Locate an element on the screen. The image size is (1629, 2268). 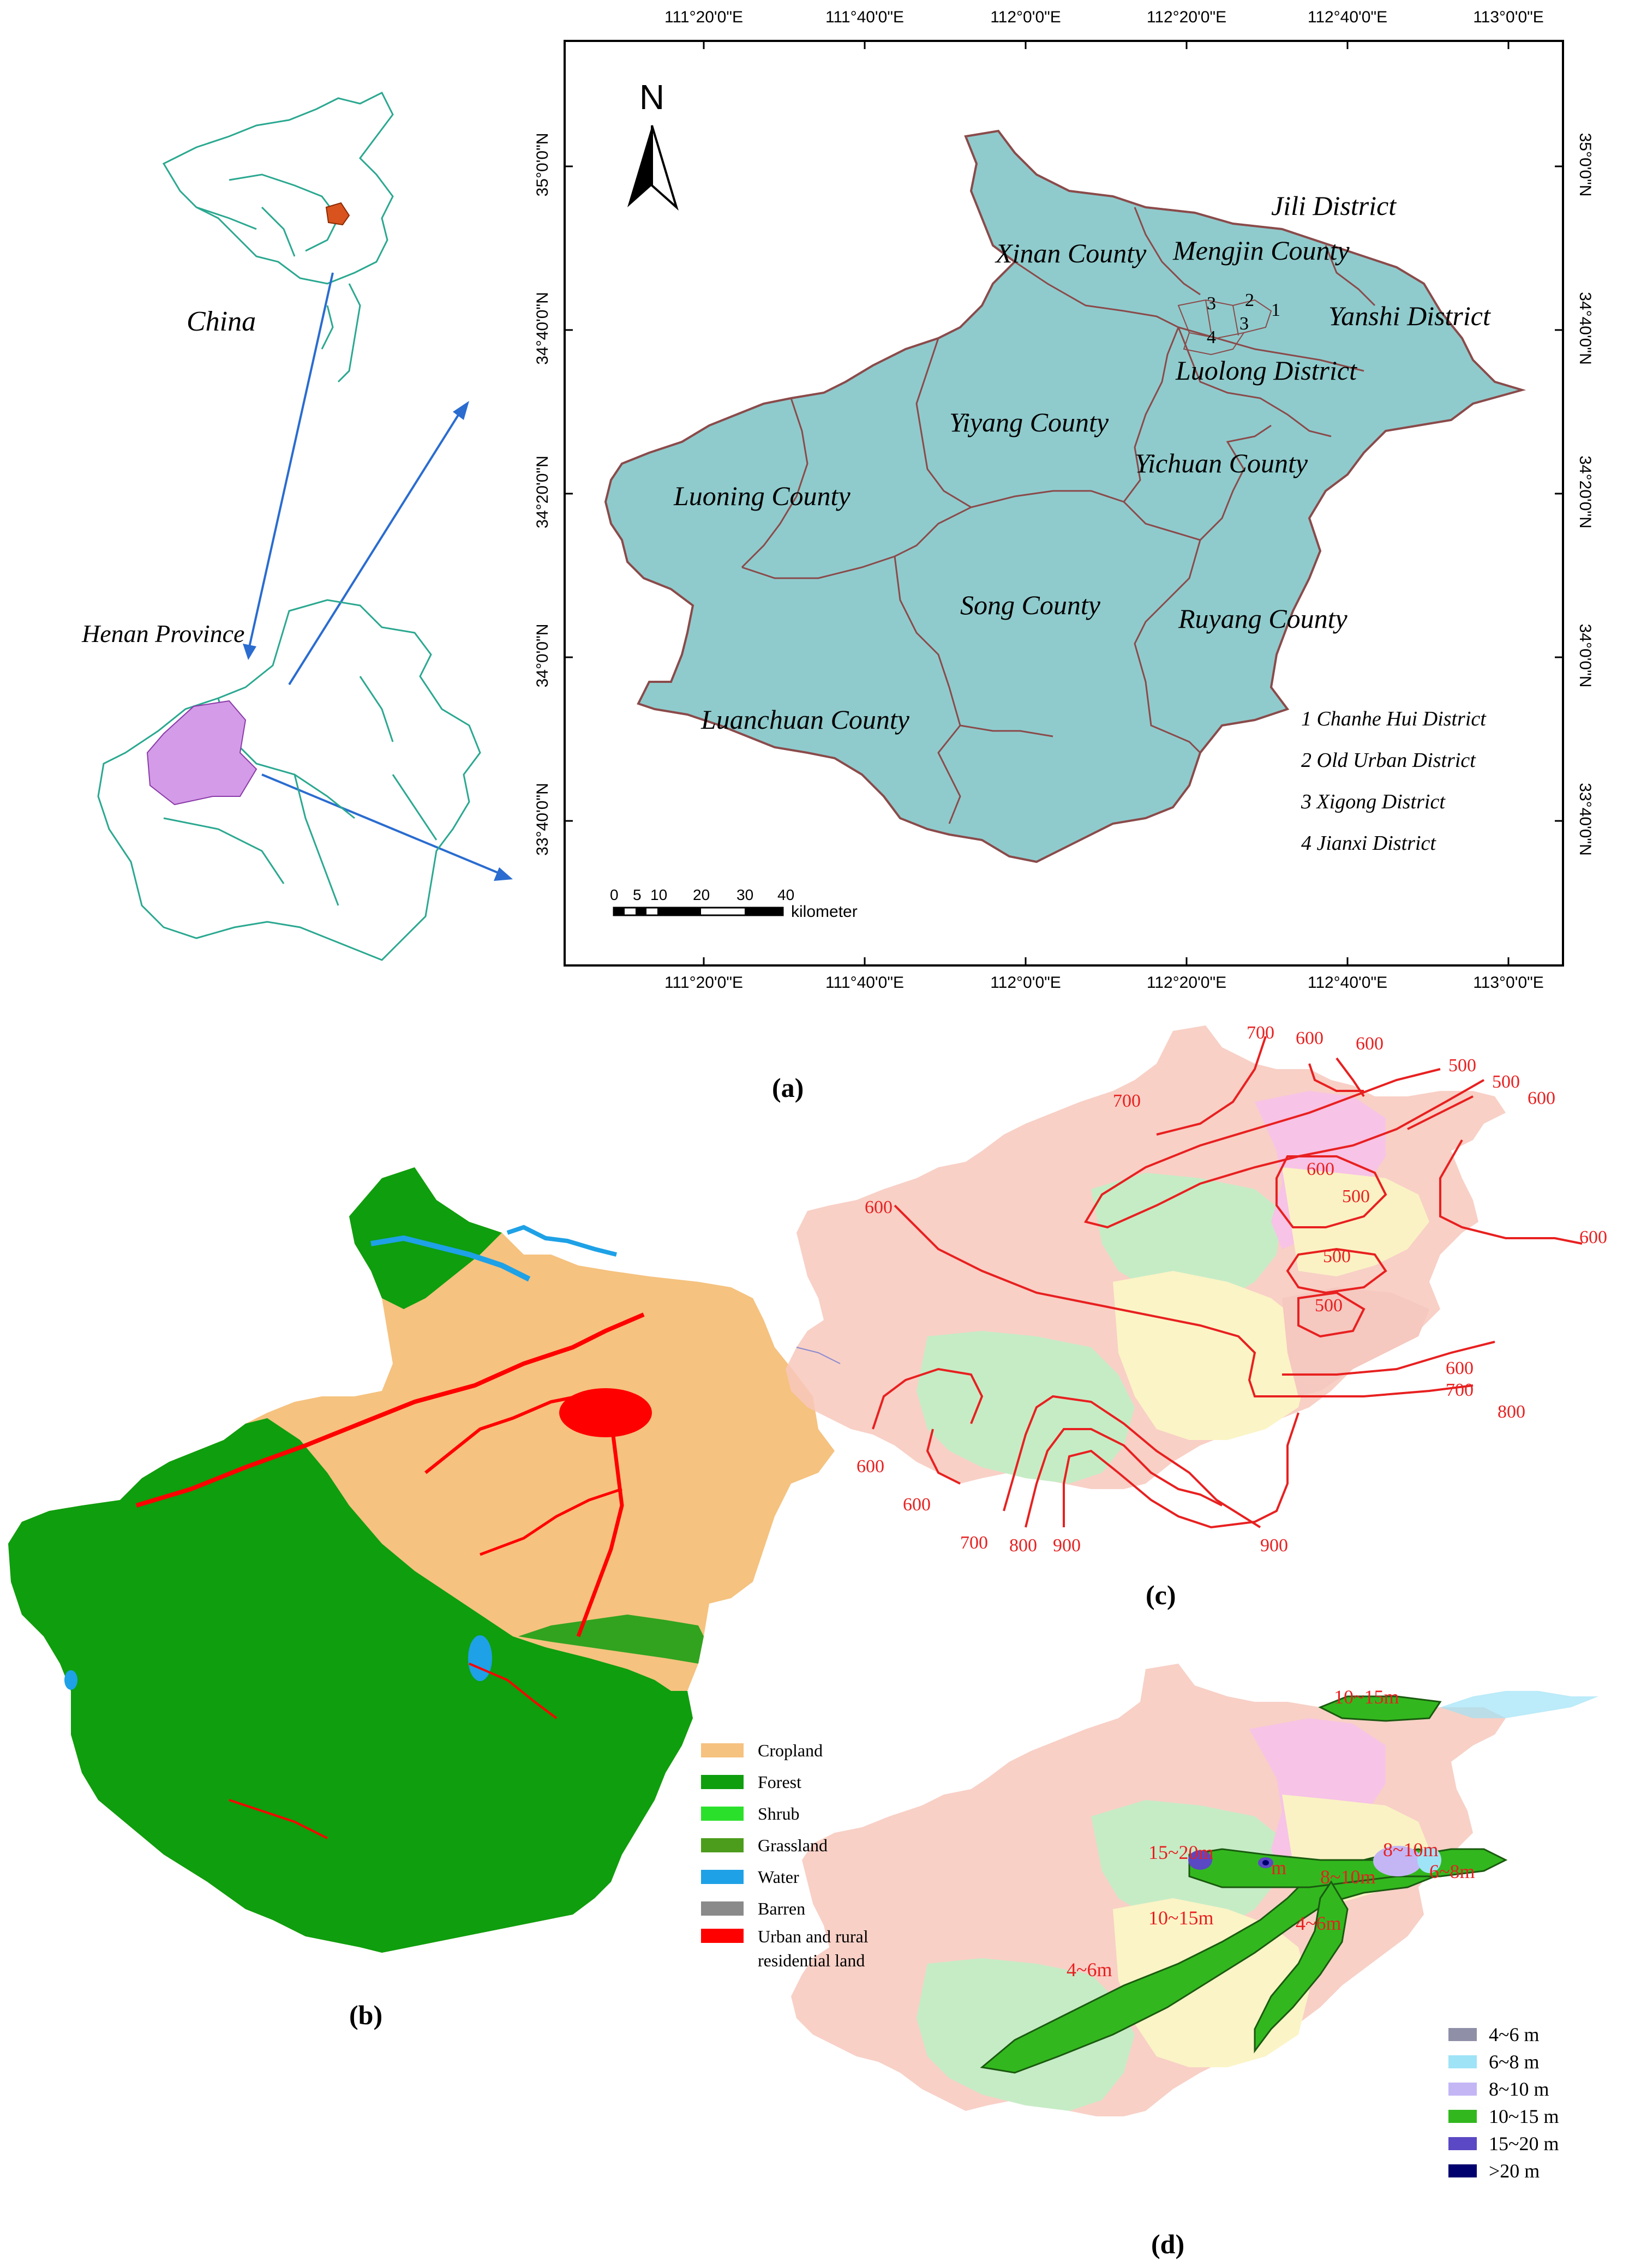
contour-label: 900 is located at coordinates (1274, 1545).